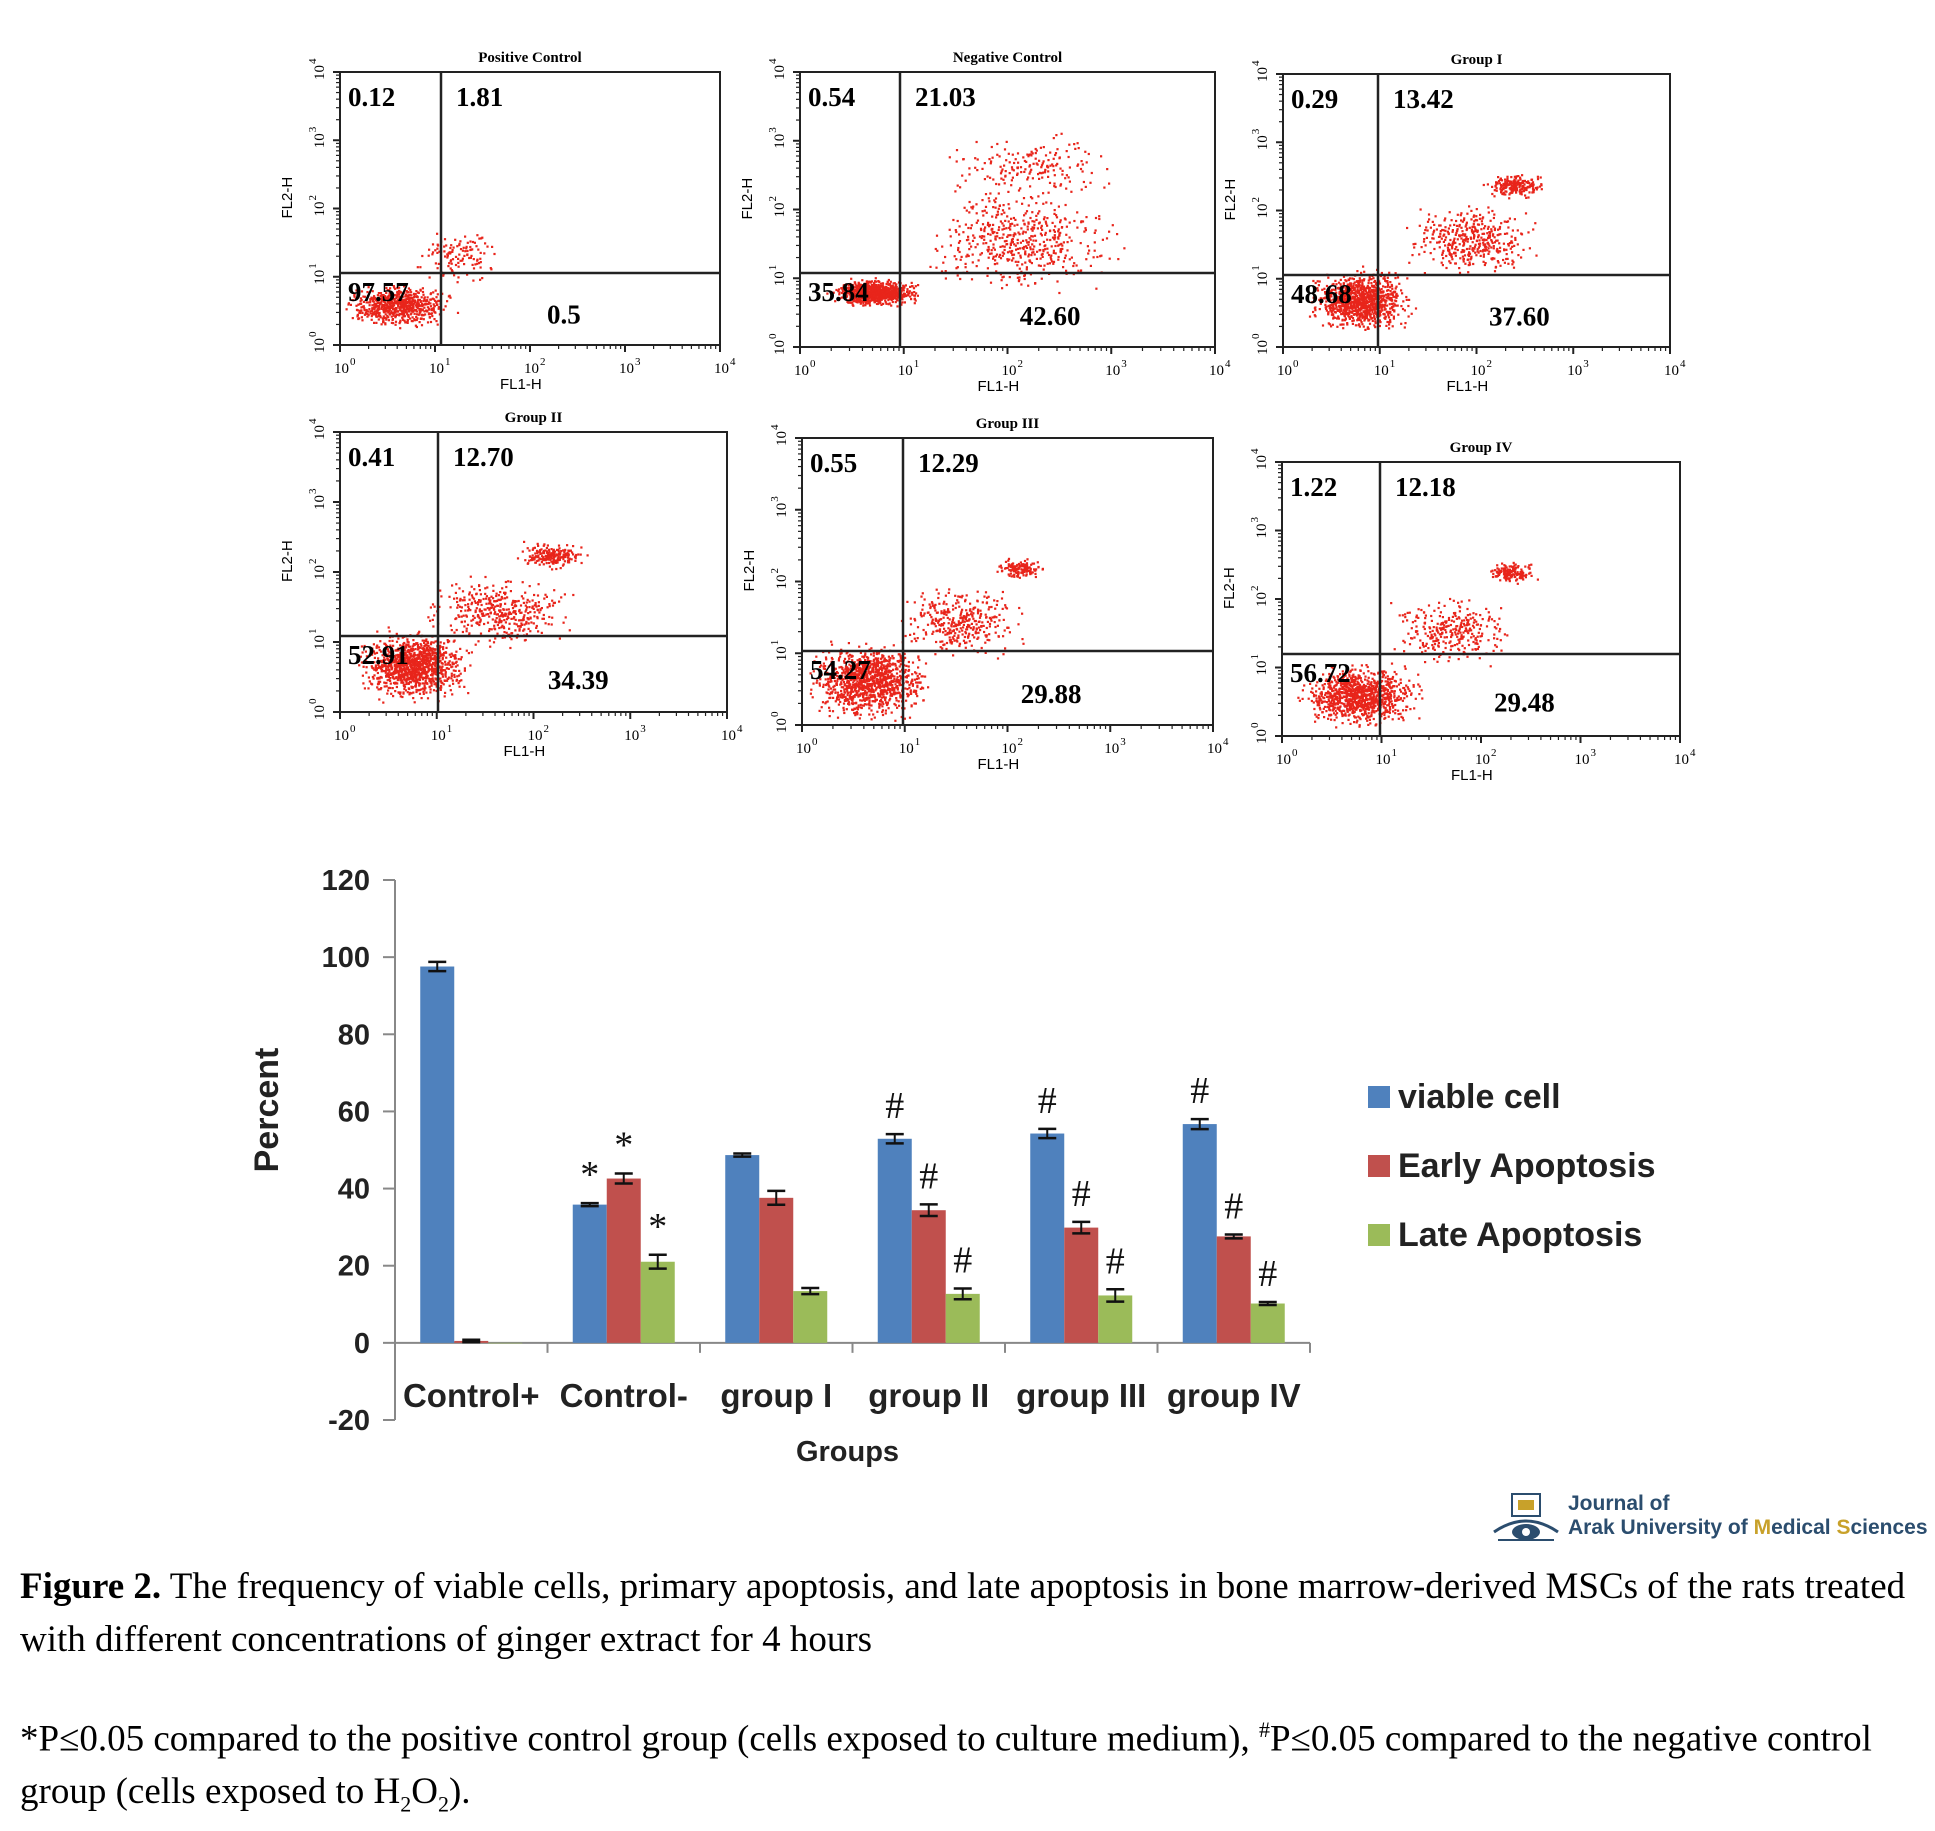 This screenshot has width=1935, height=1831. What do you see at coordinates (354, 1112) in the screenshot?
I see `y-tick-label: 60` at bounding box center [354, 1112].